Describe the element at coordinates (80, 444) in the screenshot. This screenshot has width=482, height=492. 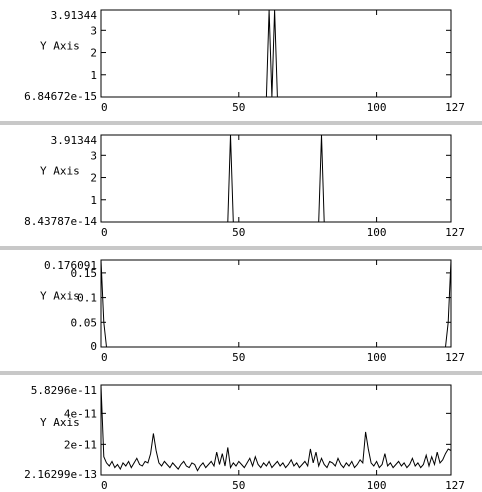
I see `y-tick-label: 2e-11` at that location.